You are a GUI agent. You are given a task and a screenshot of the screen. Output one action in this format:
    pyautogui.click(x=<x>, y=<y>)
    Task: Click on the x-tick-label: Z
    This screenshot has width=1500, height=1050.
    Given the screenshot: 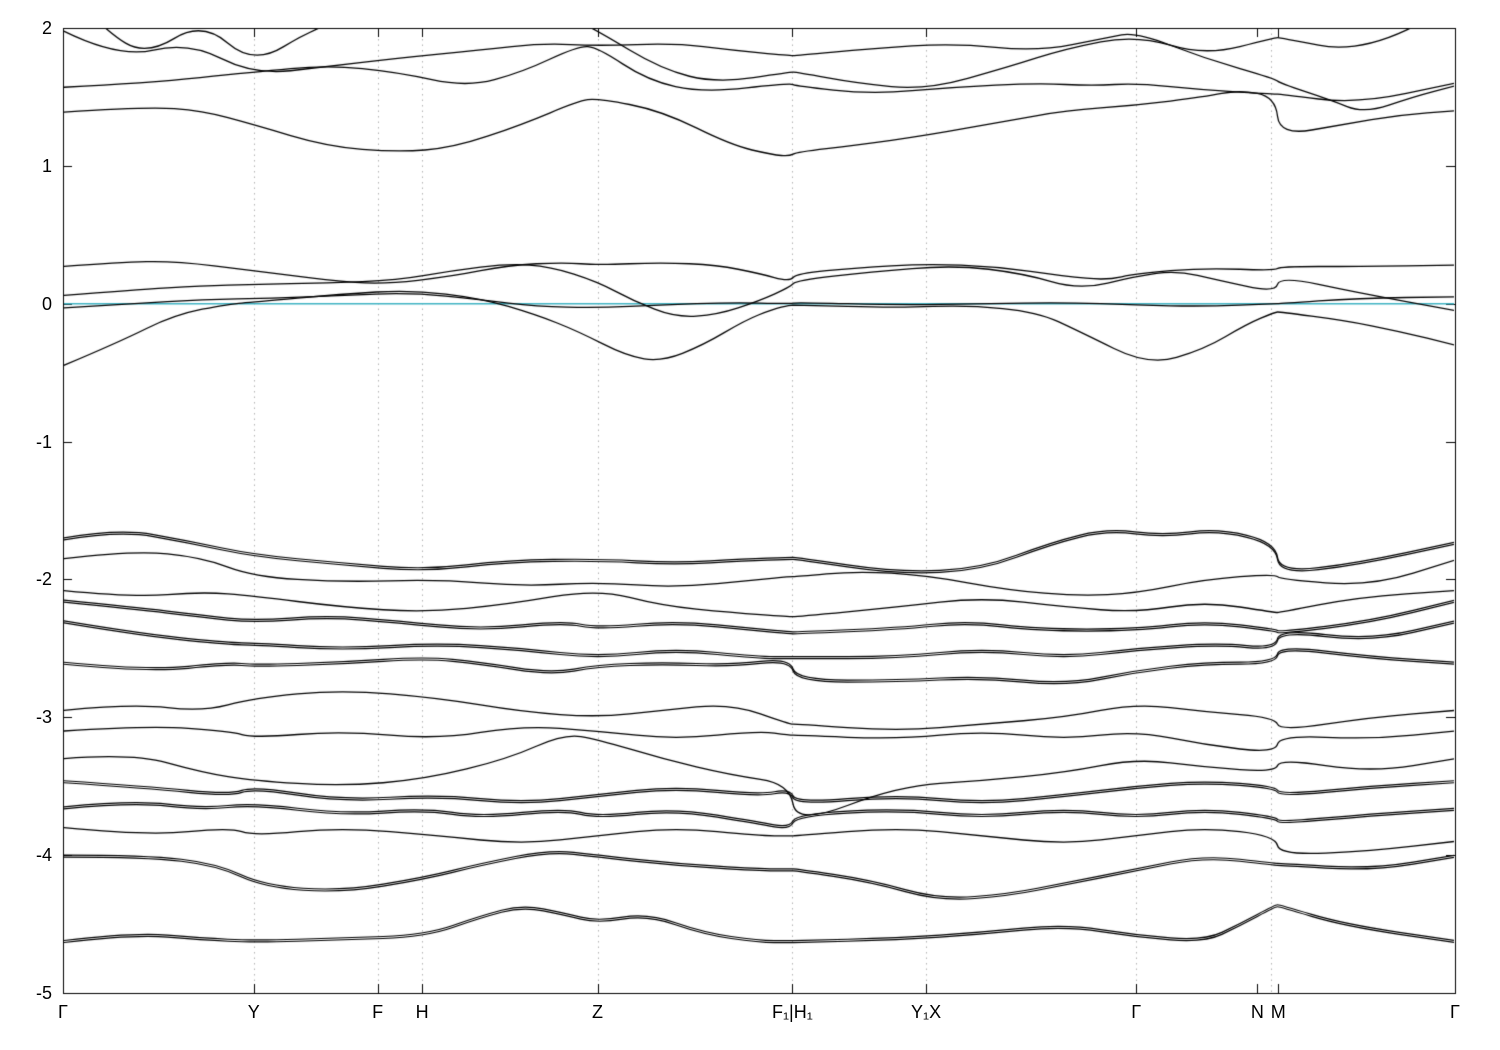 What is the action you would take?
    pyautogui.click(x=598, y=1012)
    